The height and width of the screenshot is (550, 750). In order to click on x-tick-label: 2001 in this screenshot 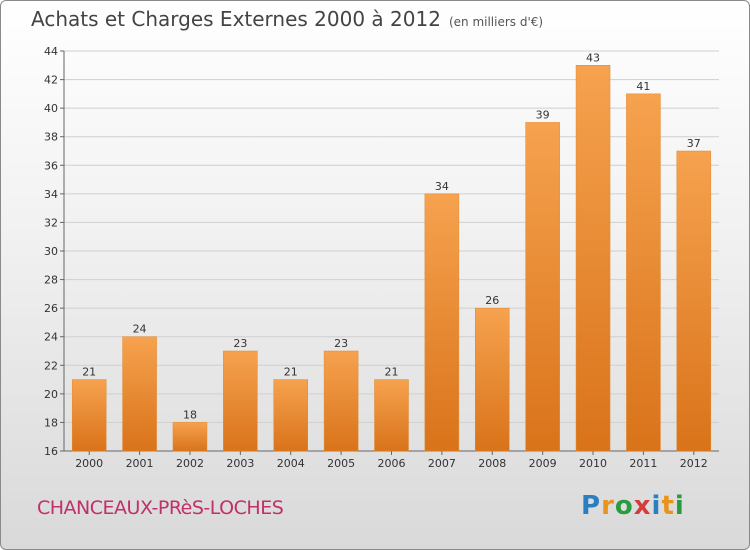, I will do `click(140, 463)`.